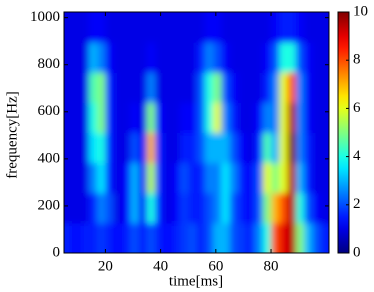  What do you see at coordinates (45, 17) in the screenshot?
I see `y-tick-label: 1000` at bounding box center [45, 17].